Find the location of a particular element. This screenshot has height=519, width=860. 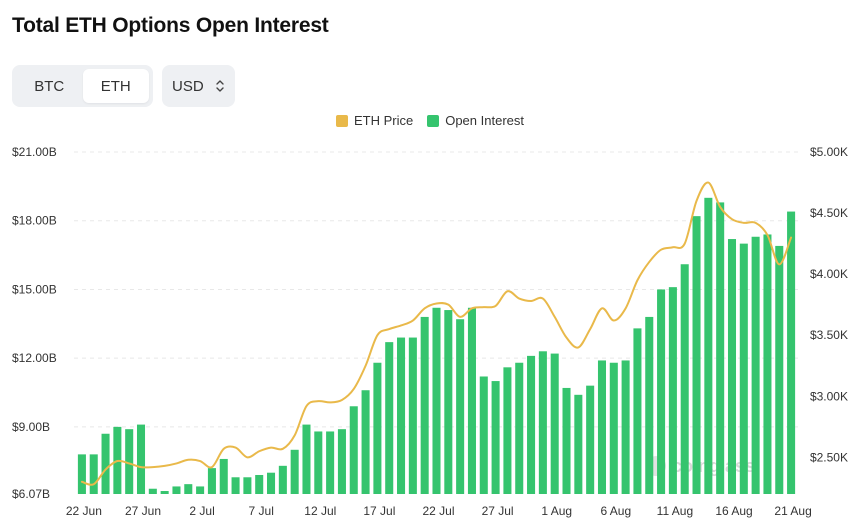

chevron-up-down-icon is located at coordinates (220, 86).